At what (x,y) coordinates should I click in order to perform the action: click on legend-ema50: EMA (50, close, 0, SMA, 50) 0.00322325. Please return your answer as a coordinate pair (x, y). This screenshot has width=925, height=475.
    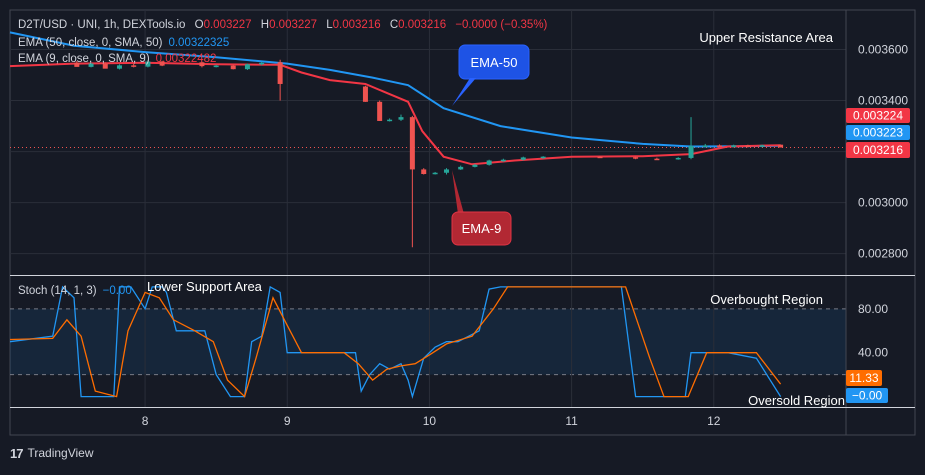
    Looking at the image, I should click on (123, 43).